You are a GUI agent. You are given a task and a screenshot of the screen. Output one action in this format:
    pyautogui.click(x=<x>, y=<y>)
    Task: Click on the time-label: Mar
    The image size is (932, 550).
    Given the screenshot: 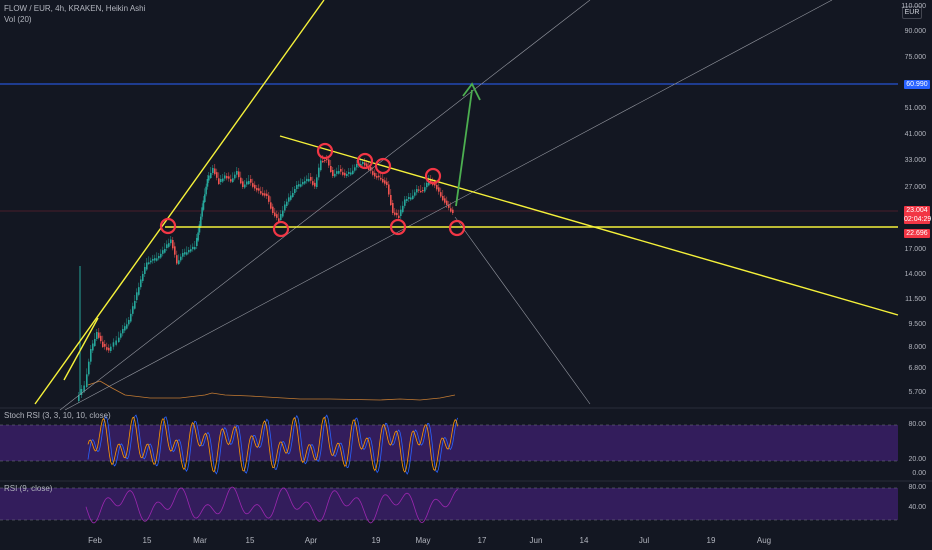 What is the action you would take?
    pyautogui.click(x=200, y=540)
    